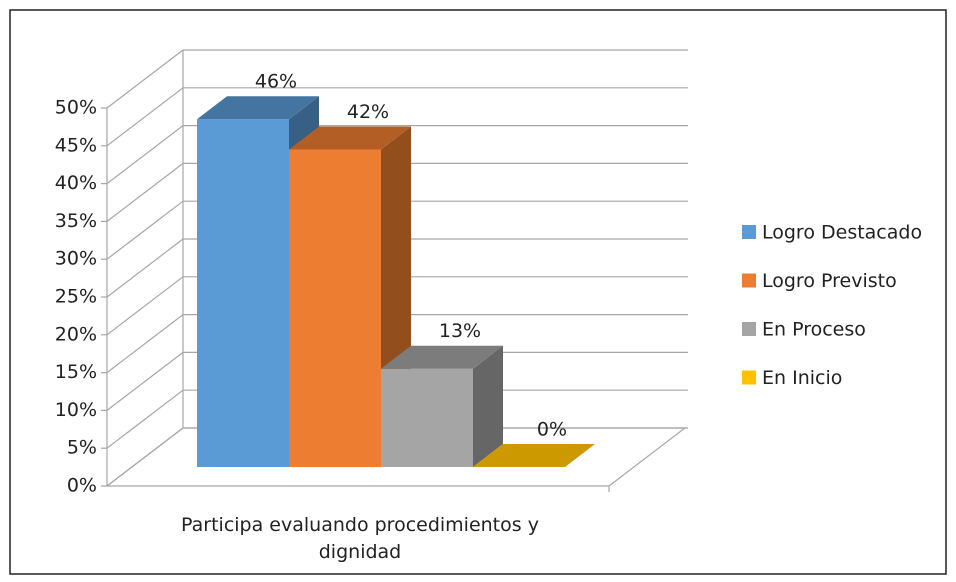 This screenshot has width=956, height=582. Describe the element at coordinates (802, 378) in the screenshot. I see `legend-label: En Inicio` at that location.